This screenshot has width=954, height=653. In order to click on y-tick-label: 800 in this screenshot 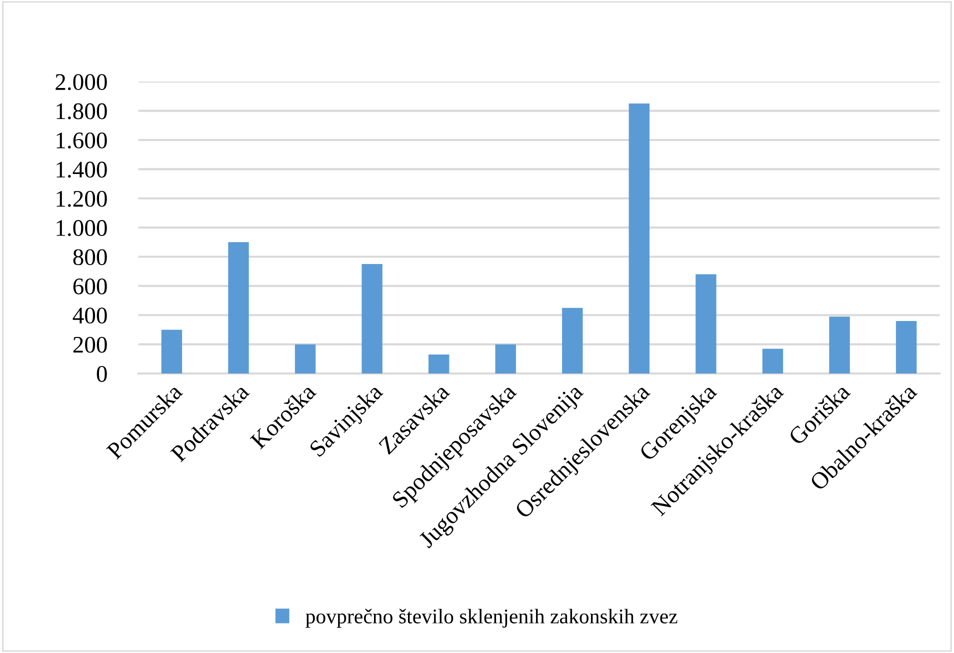, I will do `click(90, 257)`.